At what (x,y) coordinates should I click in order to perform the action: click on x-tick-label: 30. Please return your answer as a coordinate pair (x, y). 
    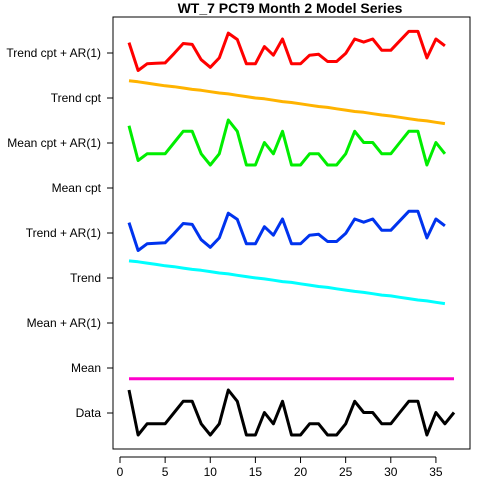
    Looking at the image, I should click on (391, 472).